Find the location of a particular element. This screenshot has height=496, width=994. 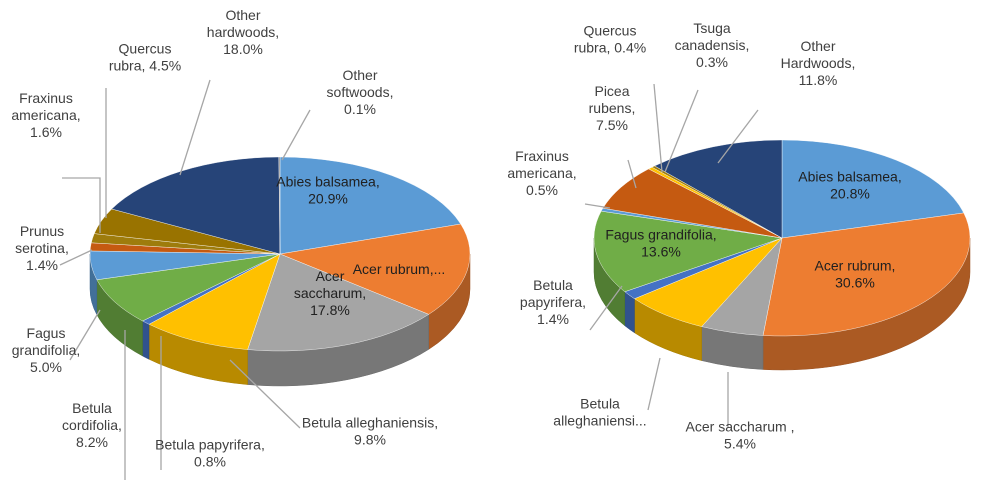

data-label-line: 1.6% is located at coordinates (46, 132).